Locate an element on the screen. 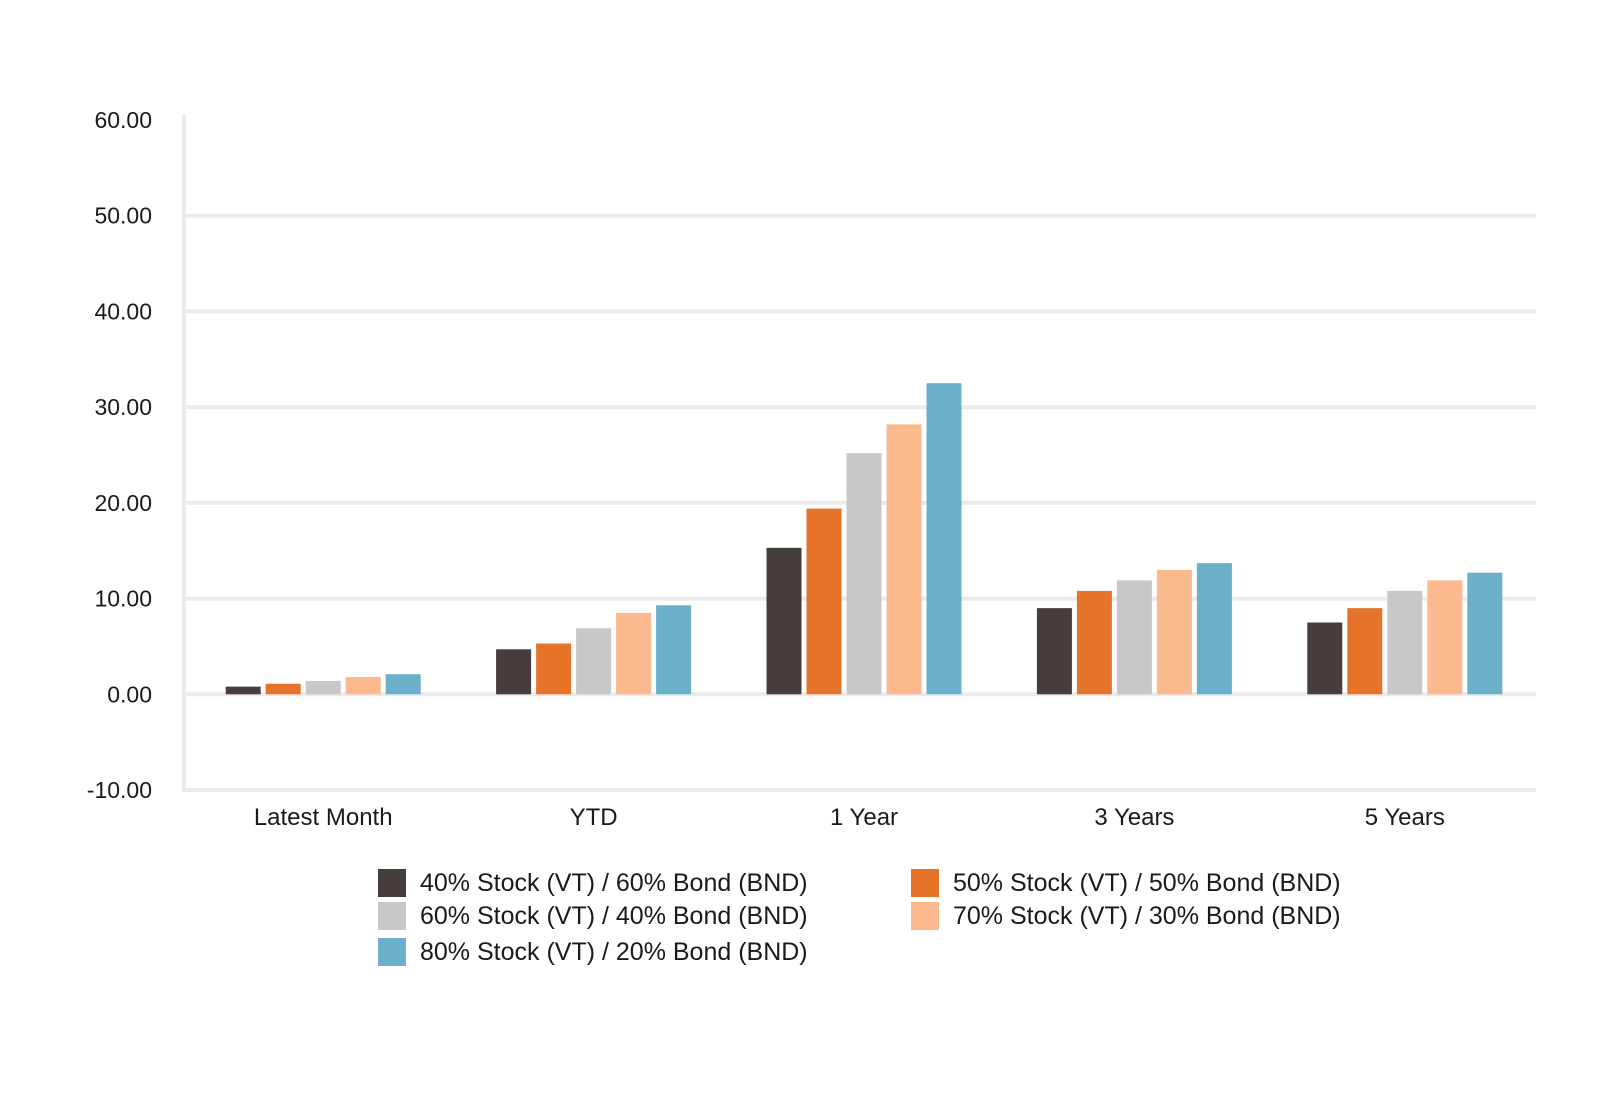  x-category-label: Latest Month is located at coordinates (323, 817).